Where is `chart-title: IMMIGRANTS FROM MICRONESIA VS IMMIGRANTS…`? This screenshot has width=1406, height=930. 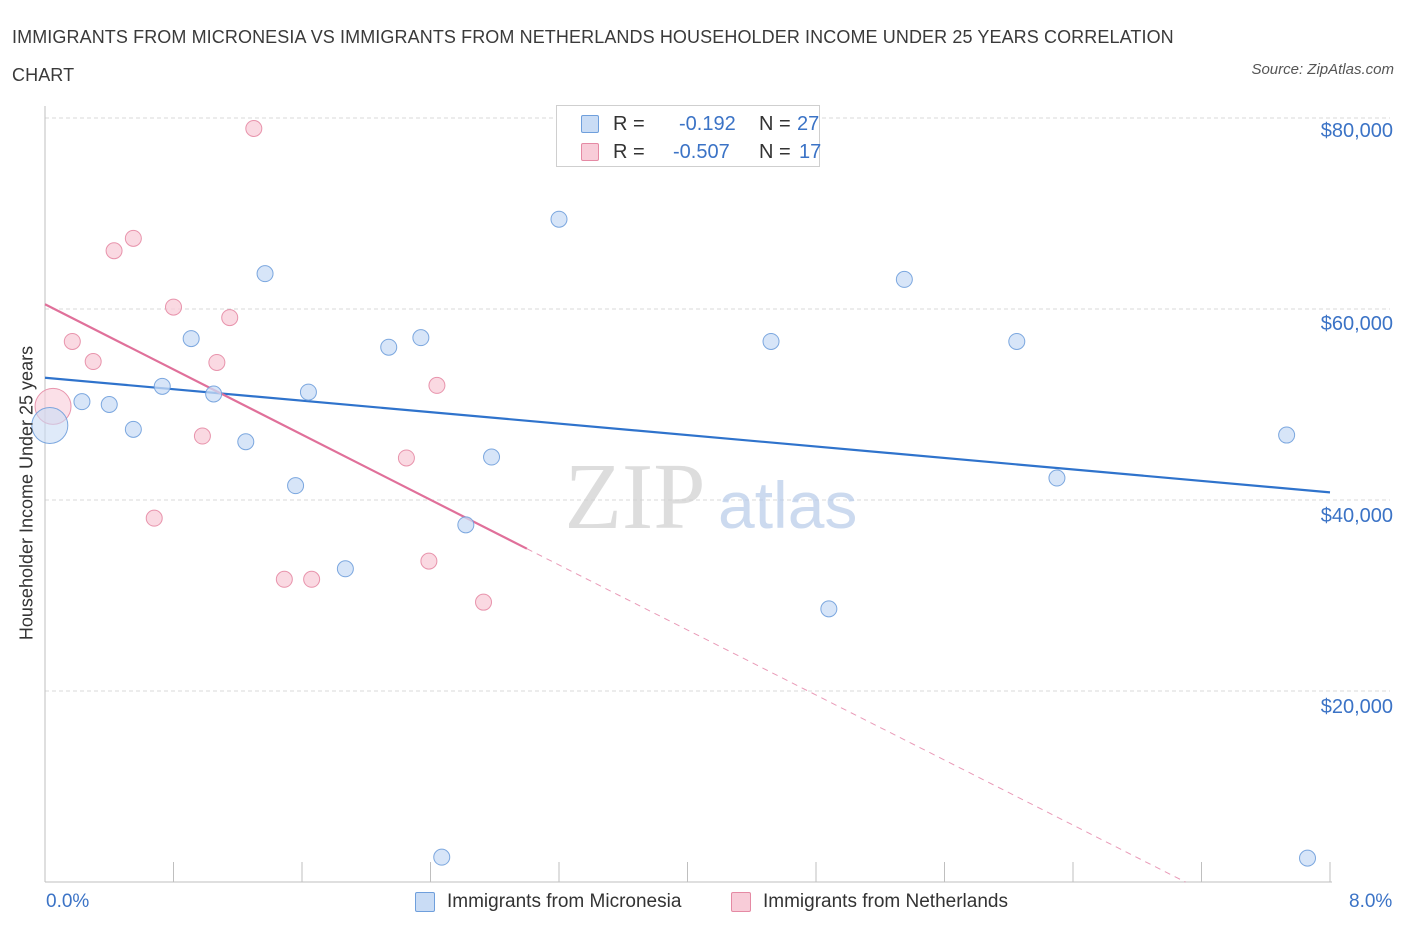
chart-title: IMMIGRANTS FROM MICRONESIA VS IMMIGRANTS… is located at coordinates (593, 56).